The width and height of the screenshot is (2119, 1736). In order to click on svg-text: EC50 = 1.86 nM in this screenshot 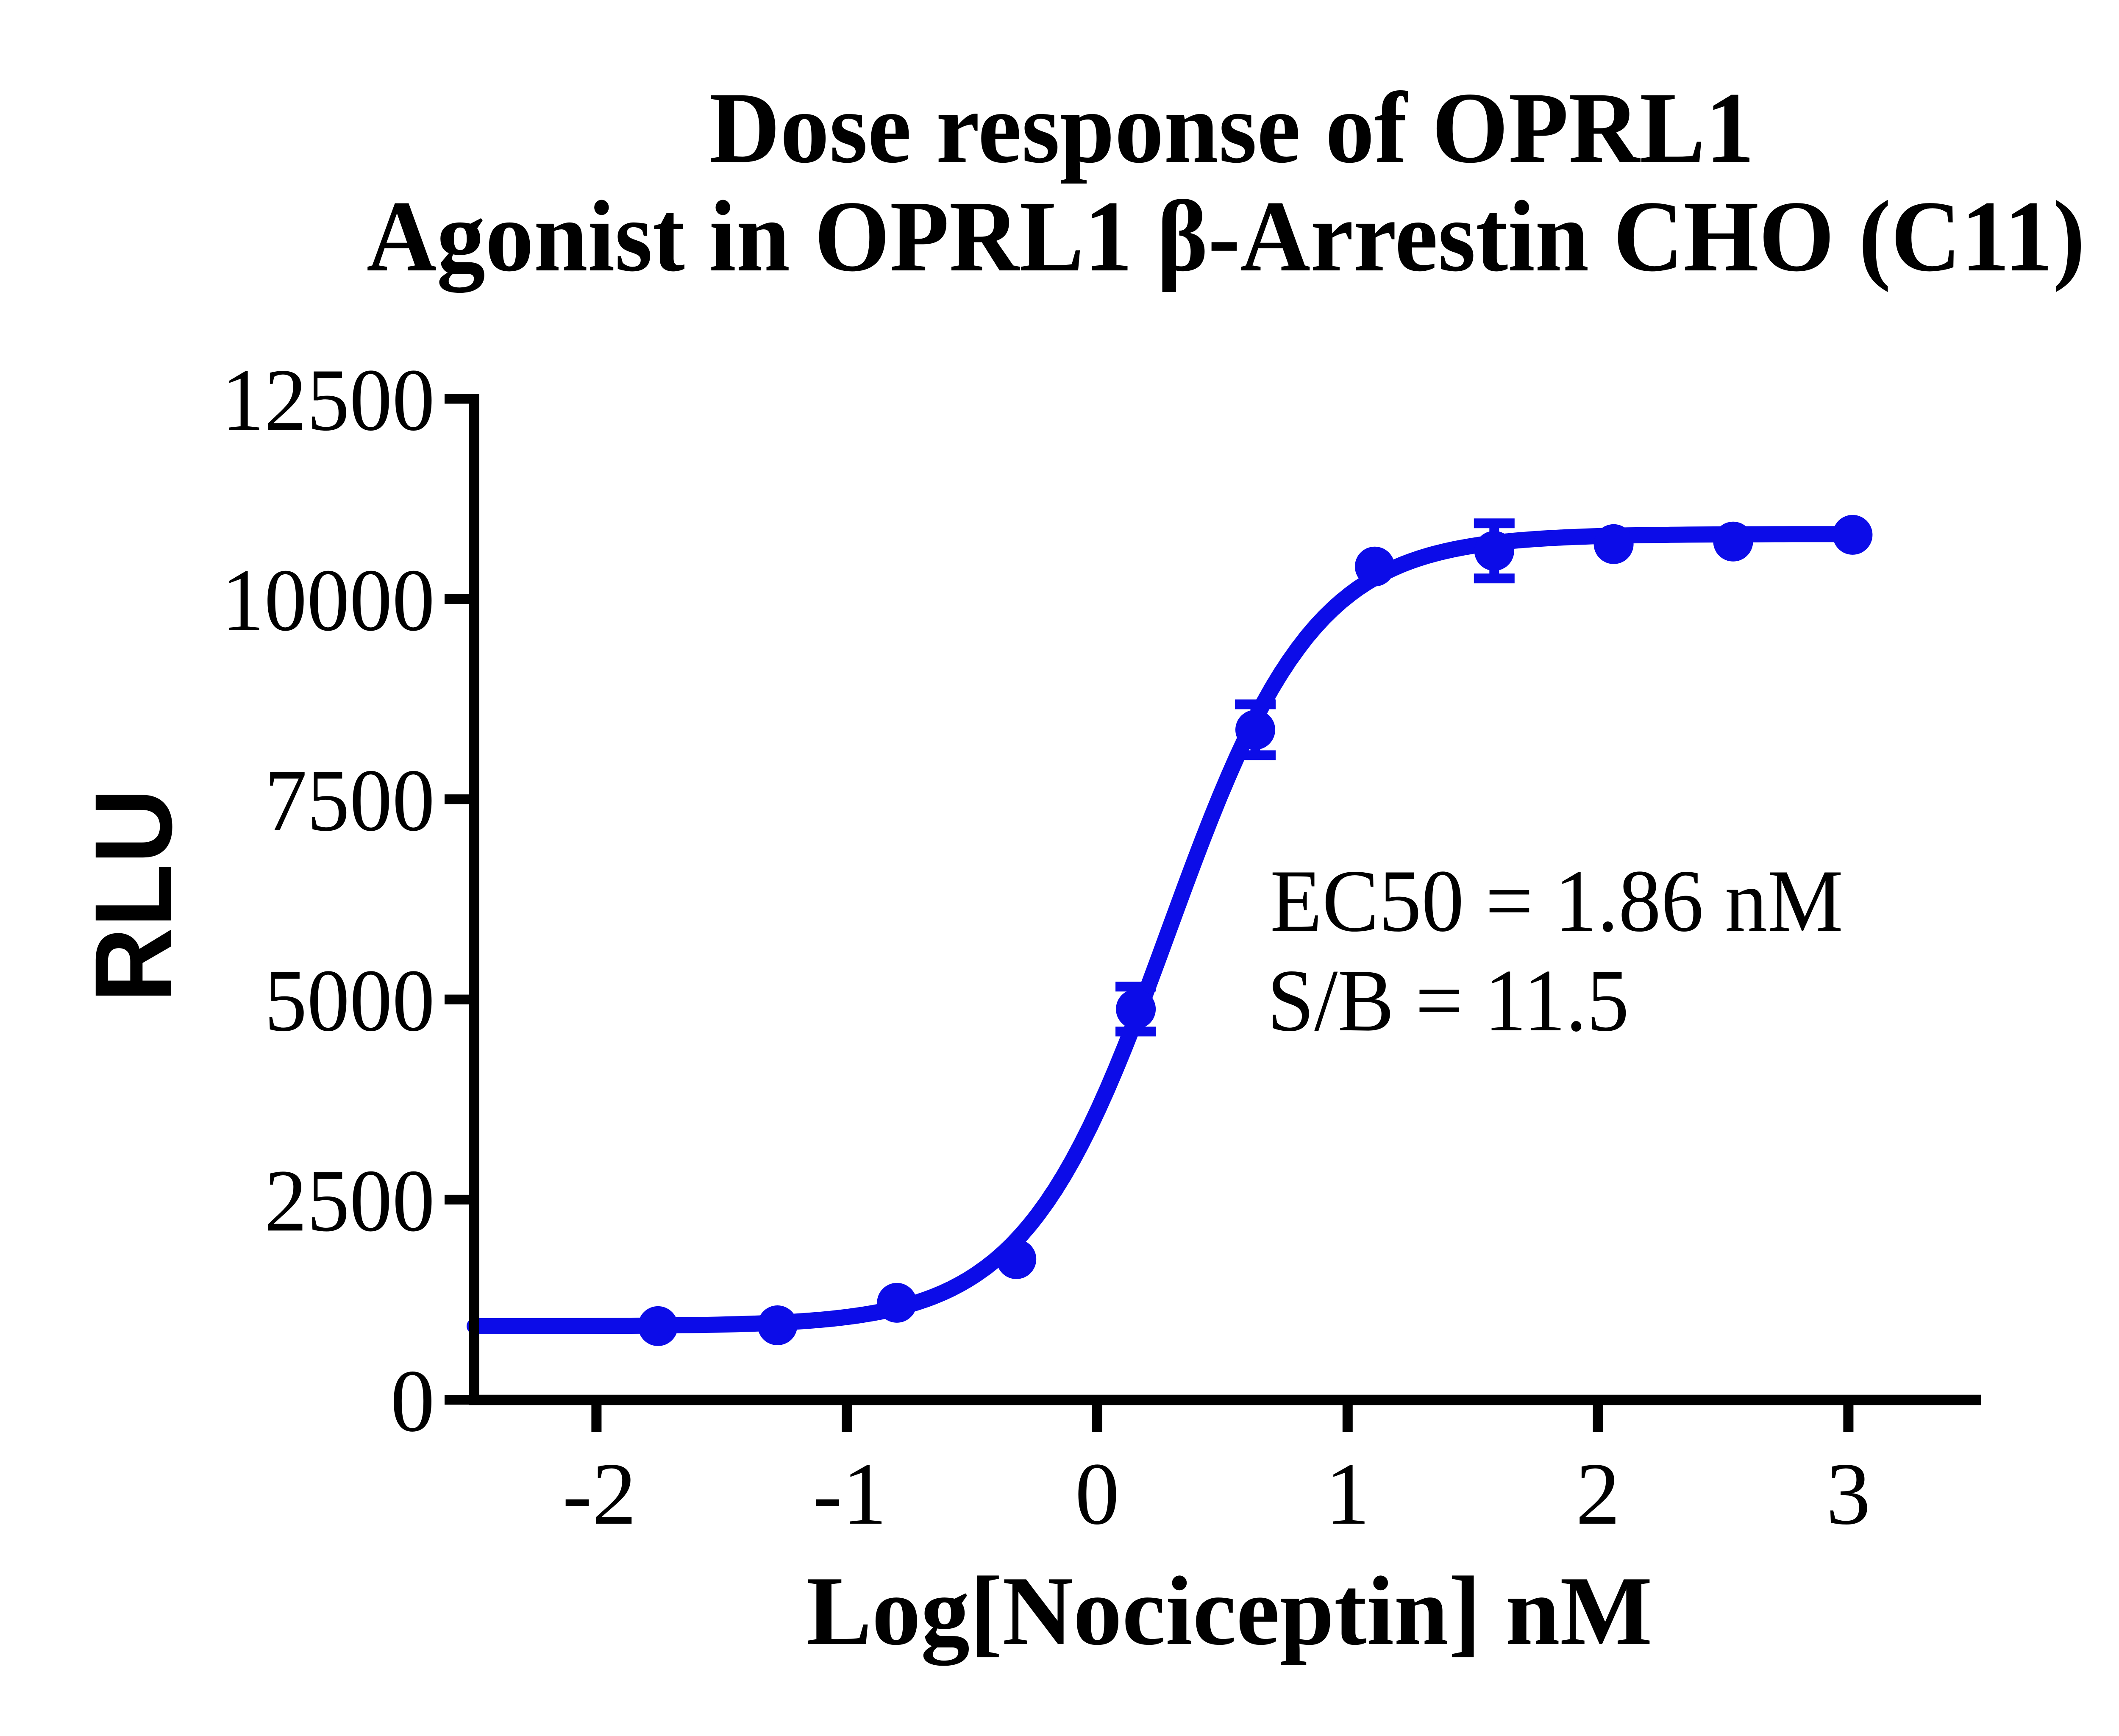, I will do `click(1556, 901)`.